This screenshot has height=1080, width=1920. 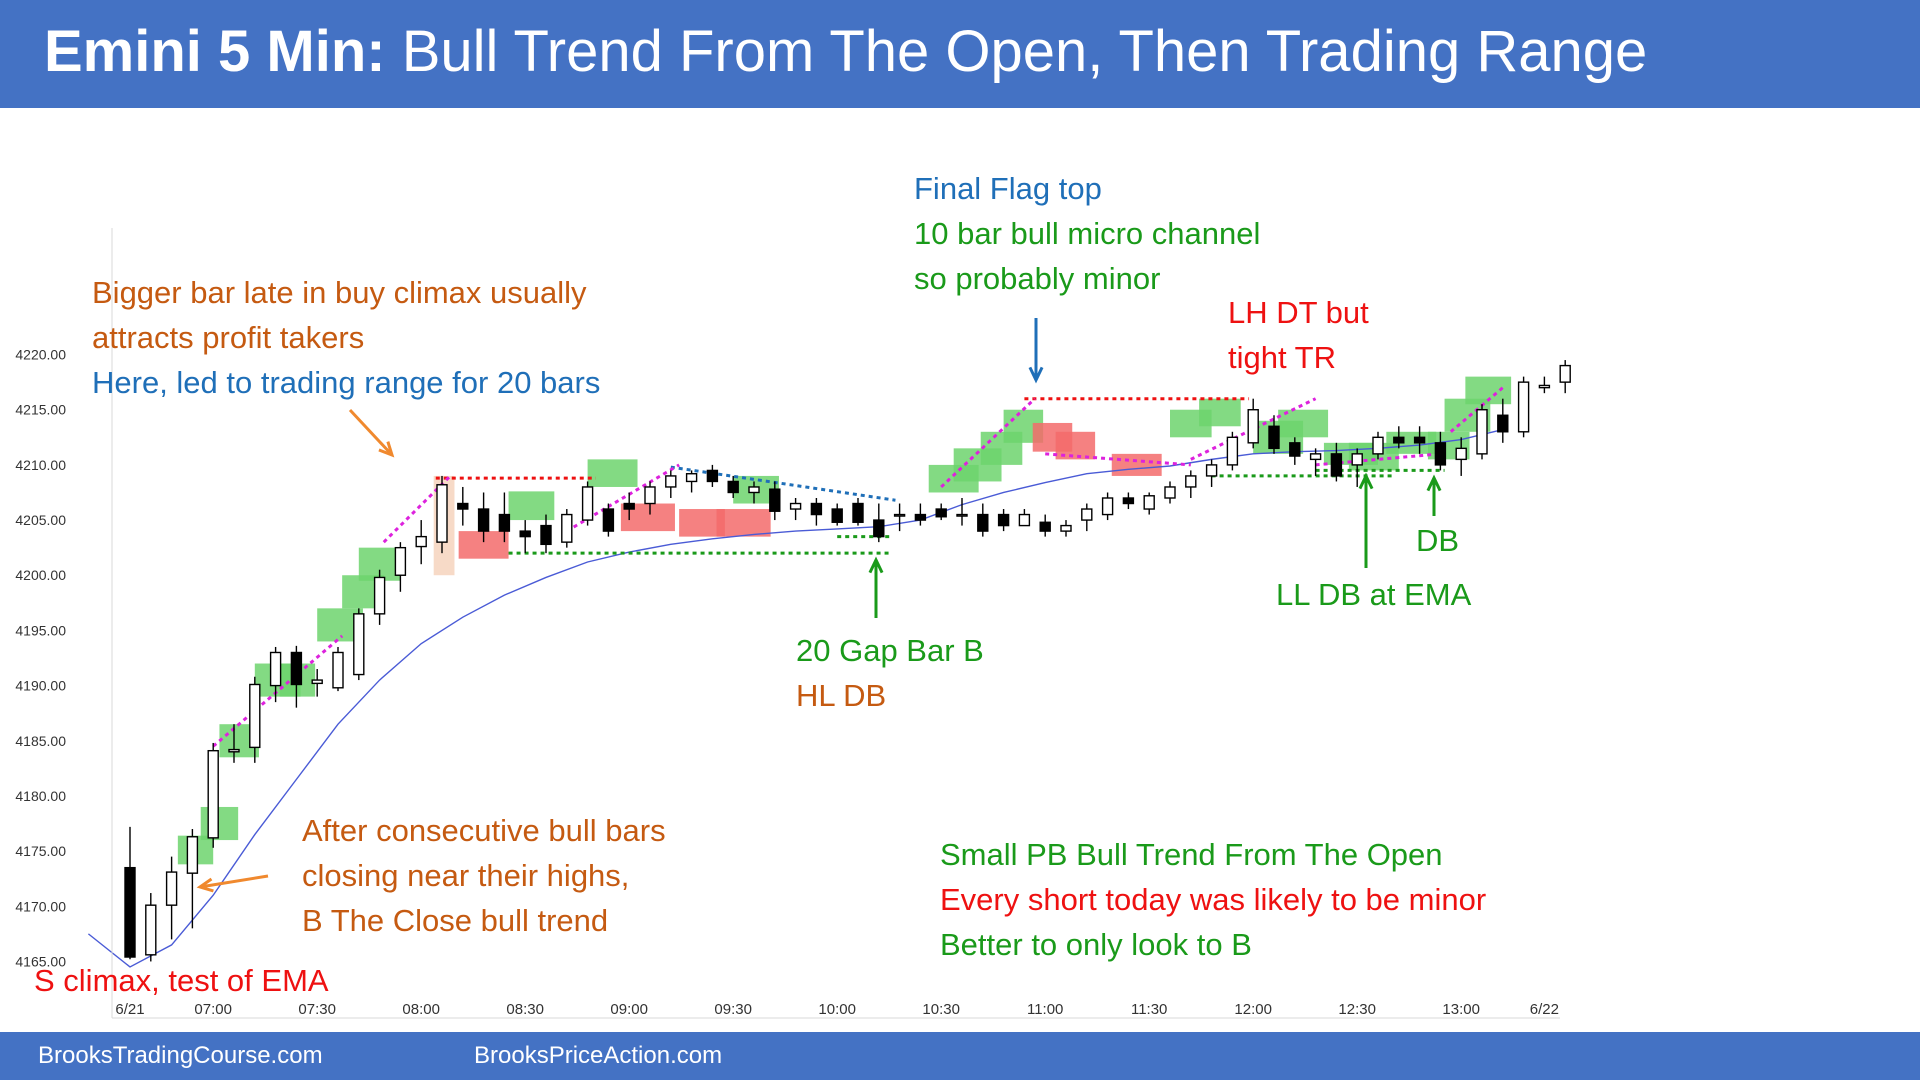 I want to click on y-tick-label: 4195.00, so click(x=40, y=630).